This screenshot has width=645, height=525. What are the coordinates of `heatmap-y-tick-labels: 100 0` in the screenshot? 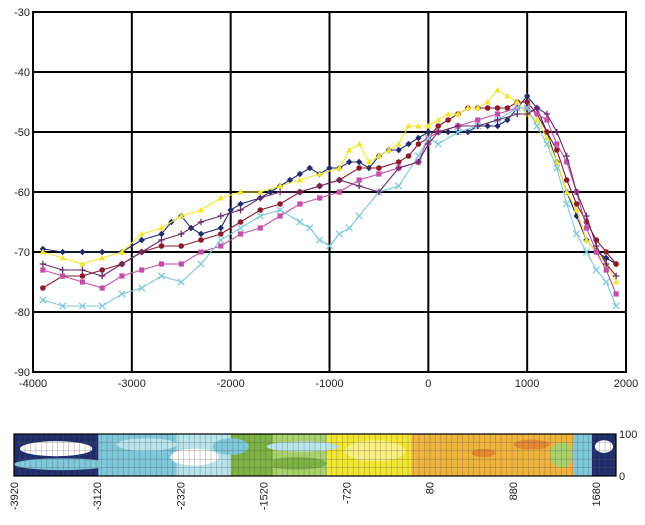 It's located at (628, 456).